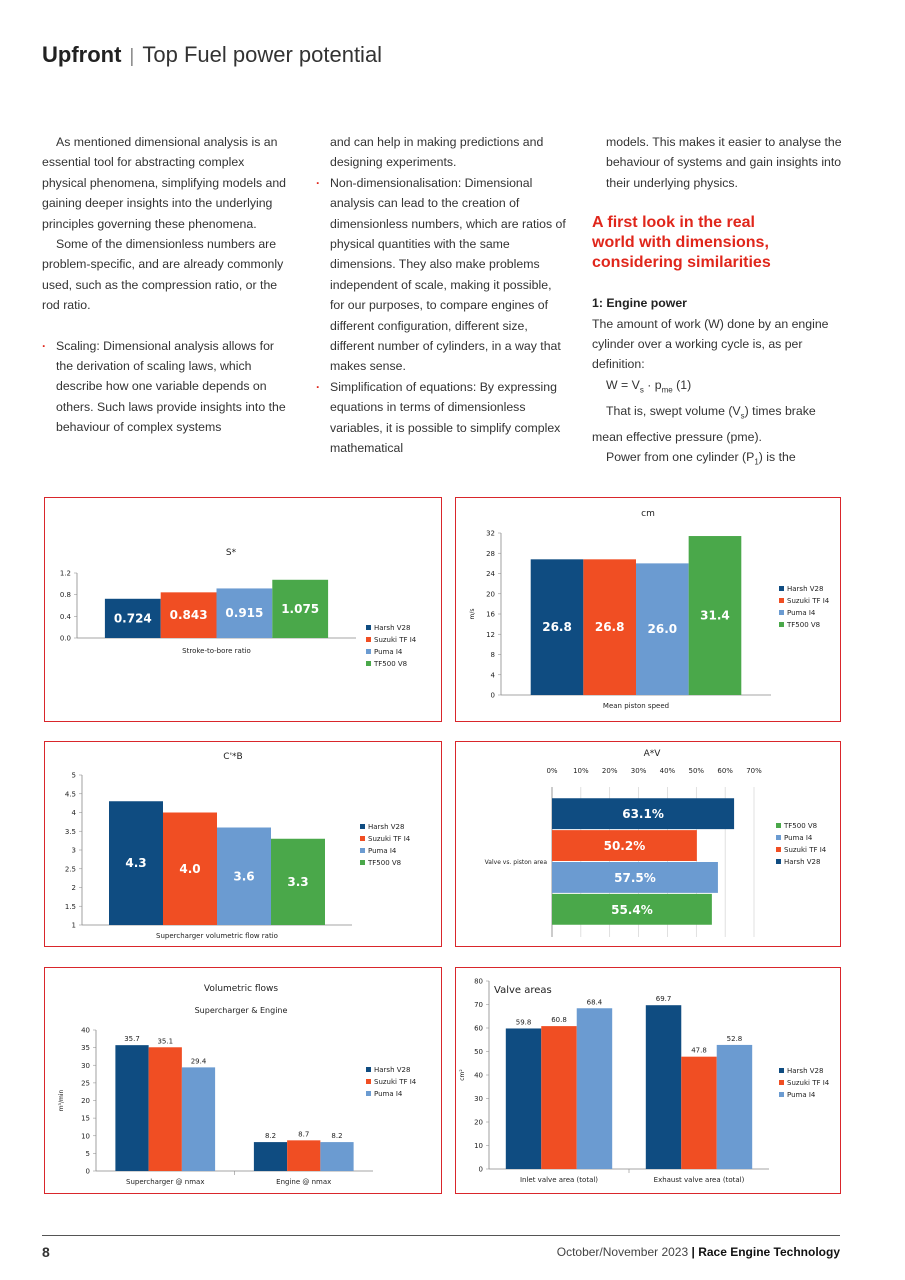  What do you see at coordinates (673, 410) in the screenshot?
I see `text: That is, swept volume (V` at bounding box center [673, 410].